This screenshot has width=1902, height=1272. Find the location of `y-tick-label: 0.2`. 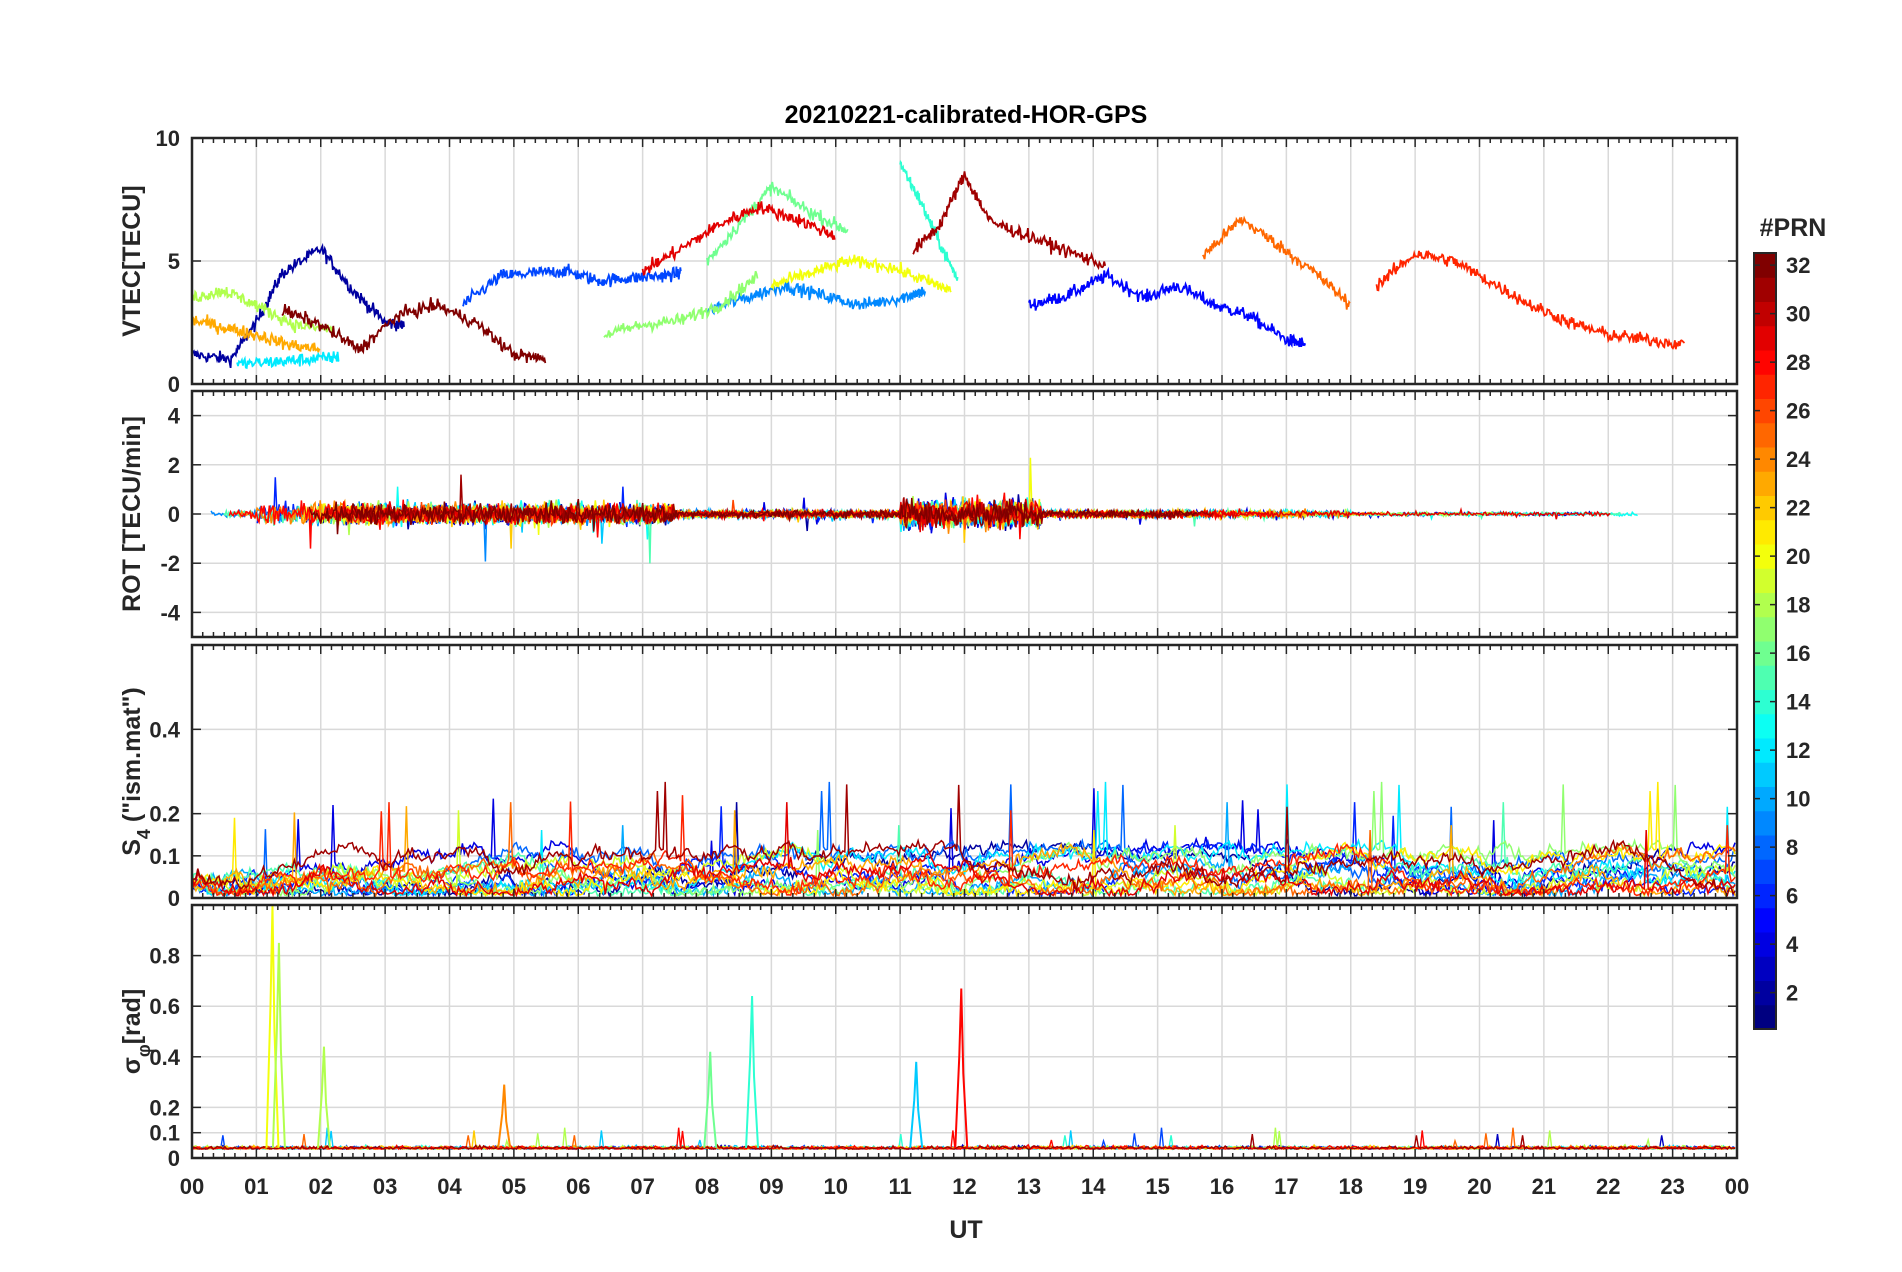

y-tick-label: 0.2 is located at coordinates (164, 814).